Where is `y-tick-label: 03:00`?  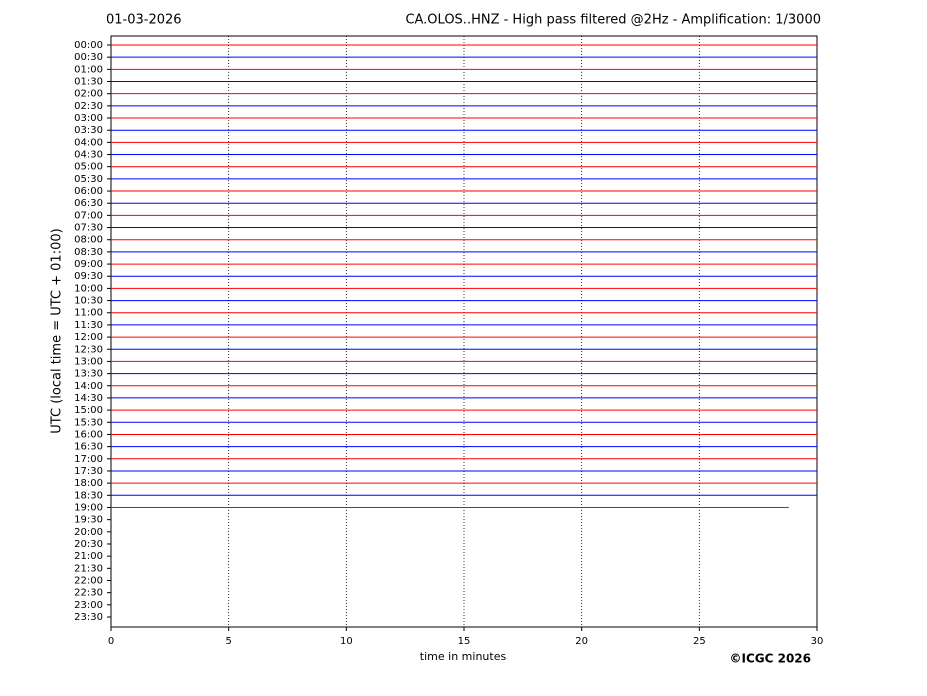 y-tick-label: 03:00 is located at coordinates (88, 118).